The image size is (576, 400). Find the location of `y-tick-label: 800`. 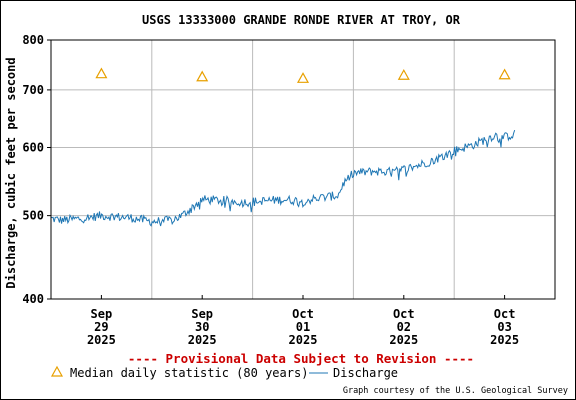

y-tick-label: 800 is located at coordinates (33, 40).